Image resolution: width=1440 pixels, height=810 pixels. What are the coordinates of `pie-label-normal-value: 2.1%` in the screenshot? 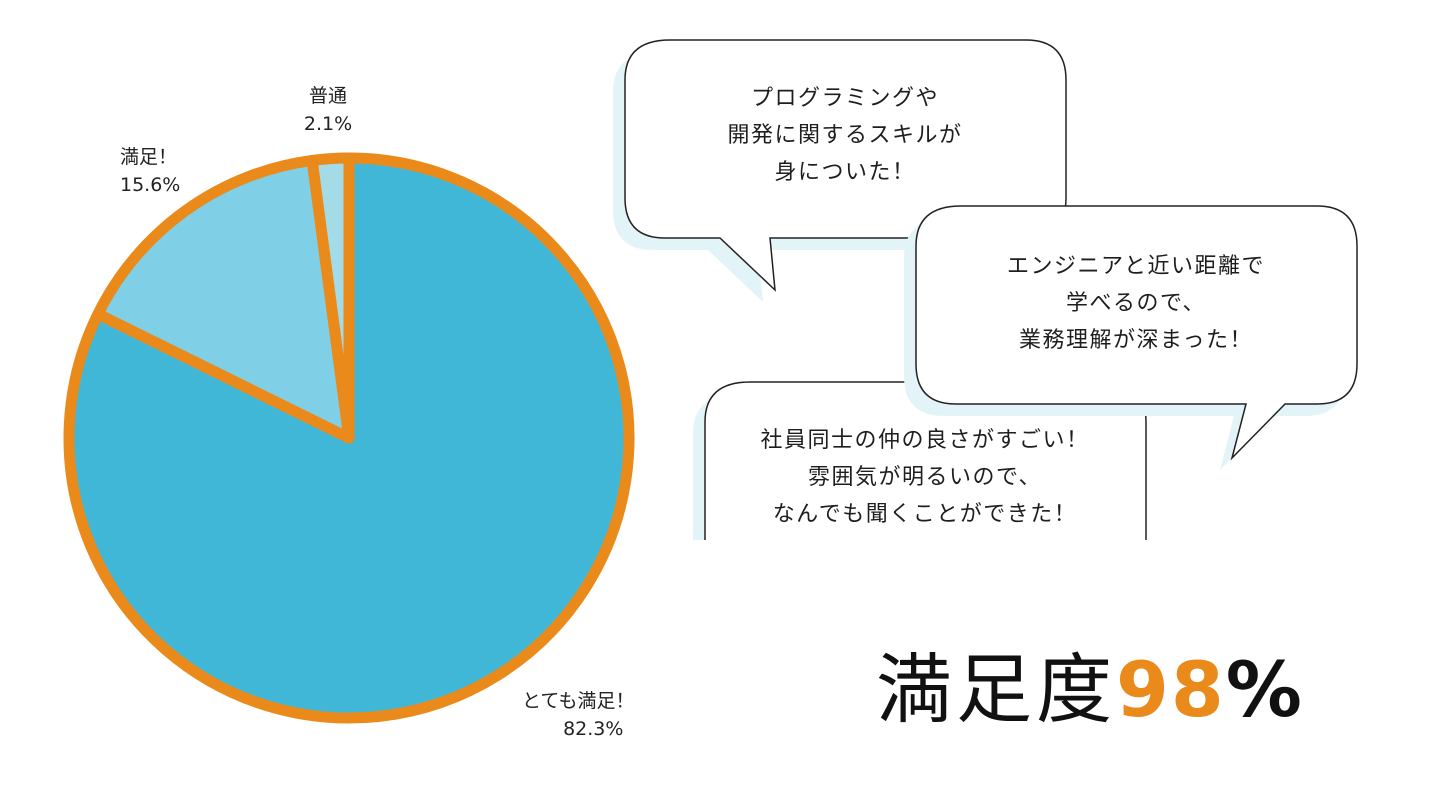 It's located at (328, 124).